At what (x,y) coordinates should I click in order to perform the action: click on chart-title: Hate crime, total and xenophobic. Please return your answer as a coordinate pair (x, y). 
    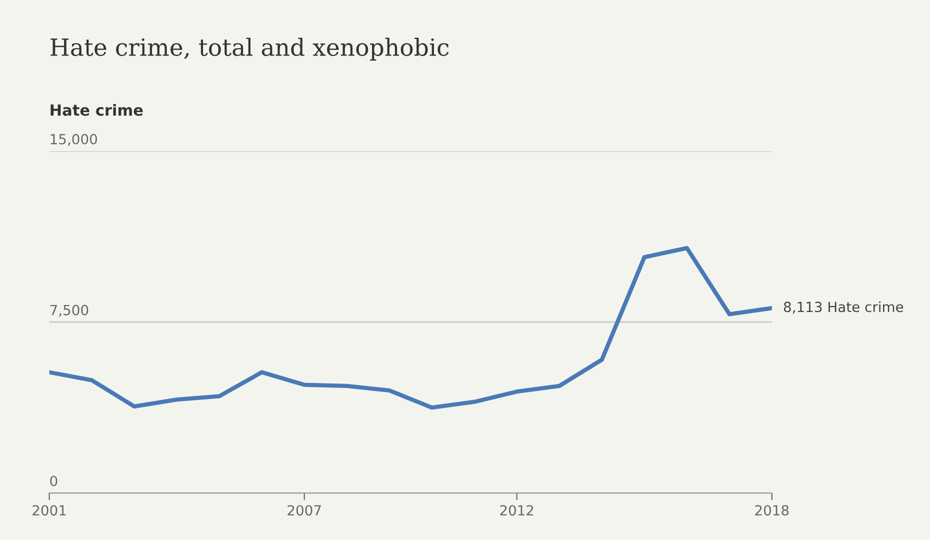
    Looking at the image, I should click on (249, 49).